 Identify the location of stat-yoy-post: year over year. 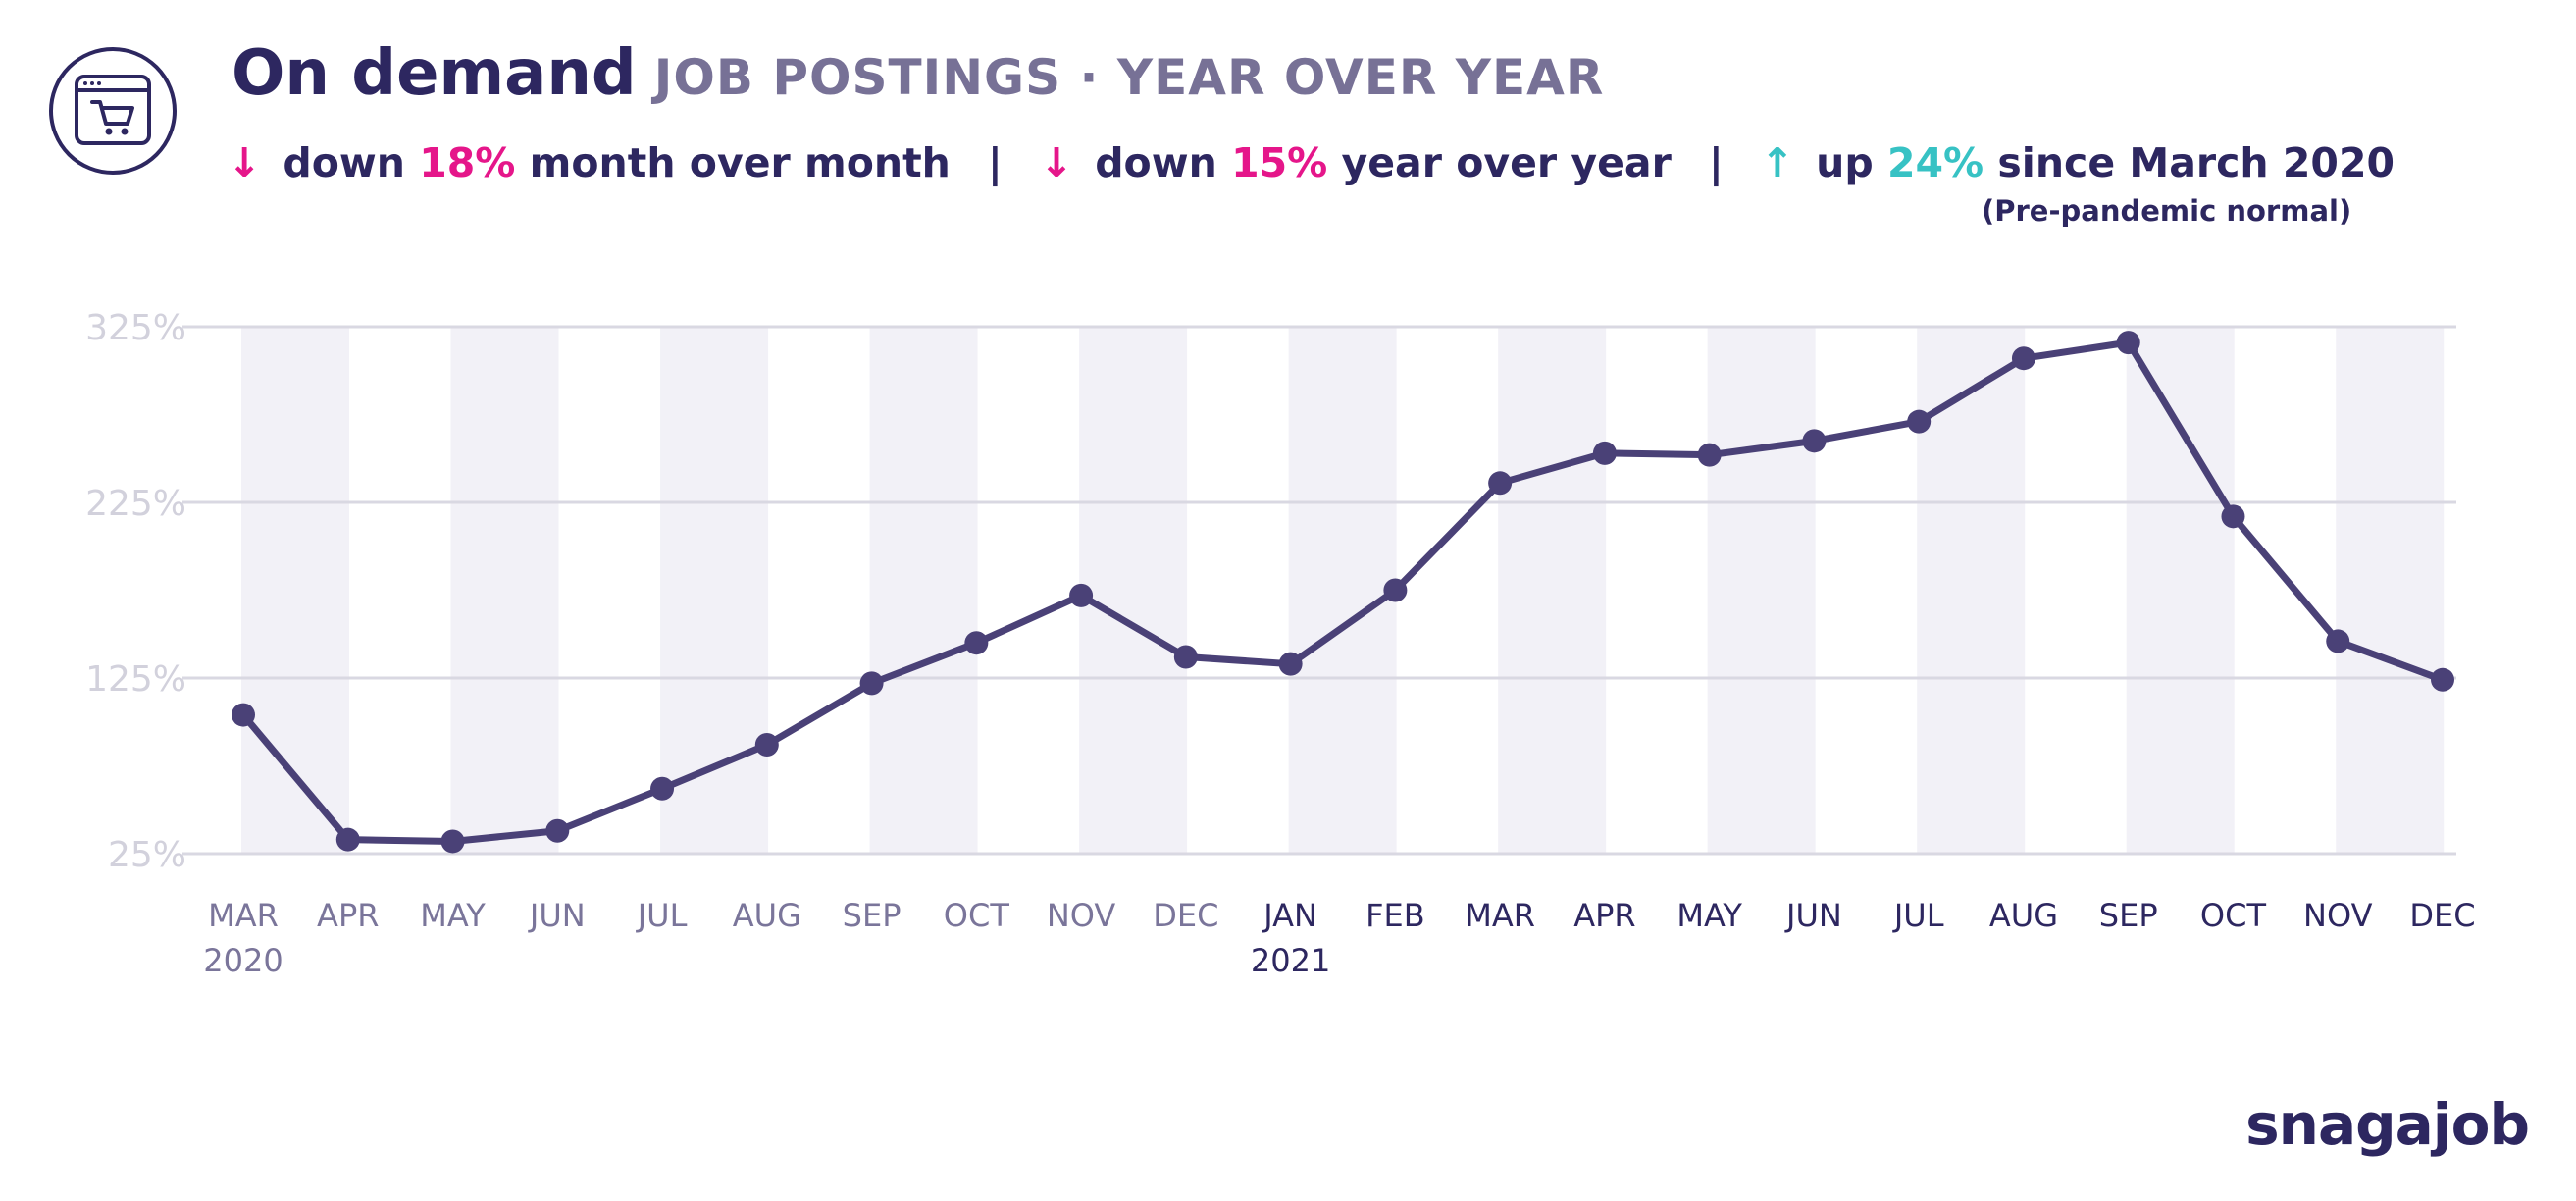
(1506, 162).